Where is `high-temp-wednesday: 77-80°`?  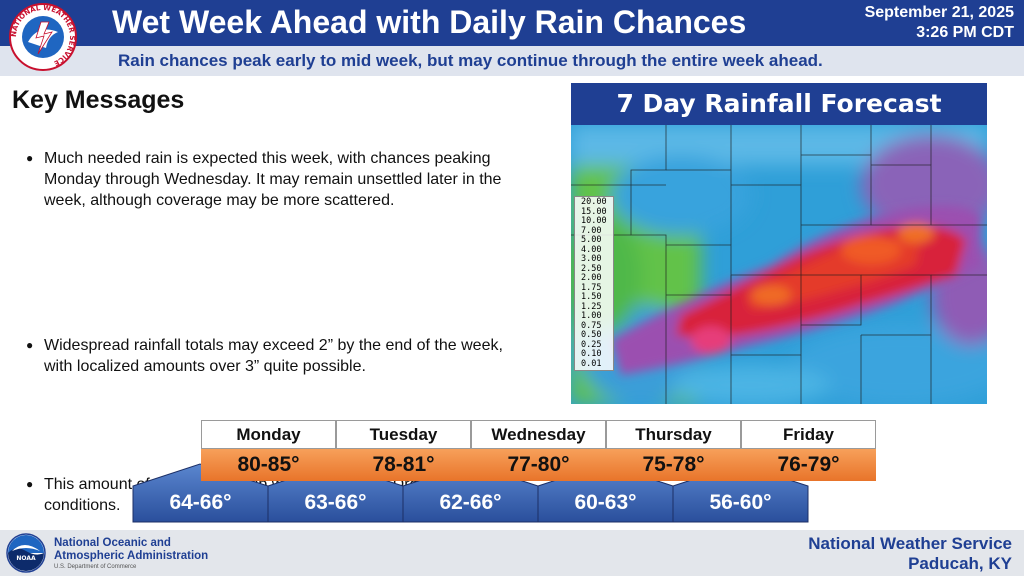 high-temp-wednesday: 77-80° is located at coordinates (538, 465).